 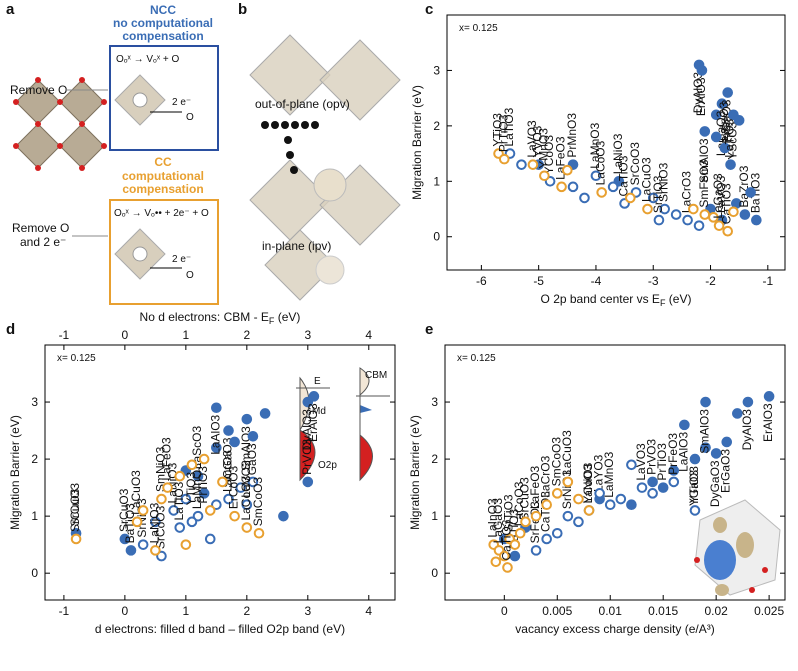 What do you see at coordinates (258, 502) in the screenshot?
I see `point-label: SmCoO3` at bounding box center [258, 502].